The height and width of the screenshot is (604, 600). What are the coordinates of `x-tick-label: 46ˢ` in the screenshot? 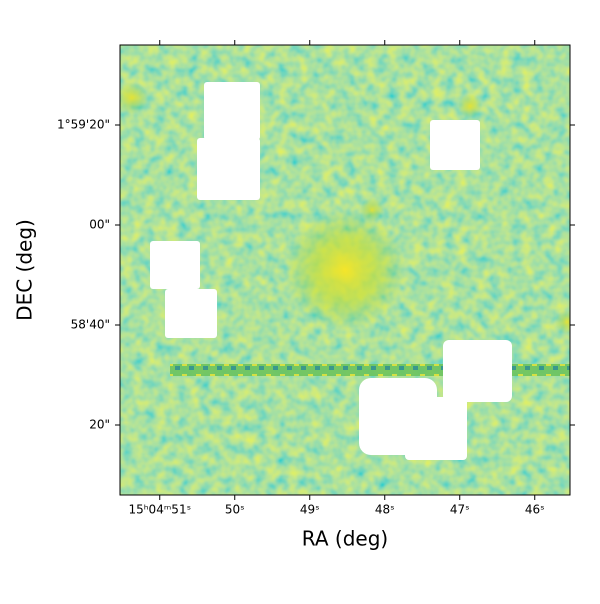 It's located at (535, 510).